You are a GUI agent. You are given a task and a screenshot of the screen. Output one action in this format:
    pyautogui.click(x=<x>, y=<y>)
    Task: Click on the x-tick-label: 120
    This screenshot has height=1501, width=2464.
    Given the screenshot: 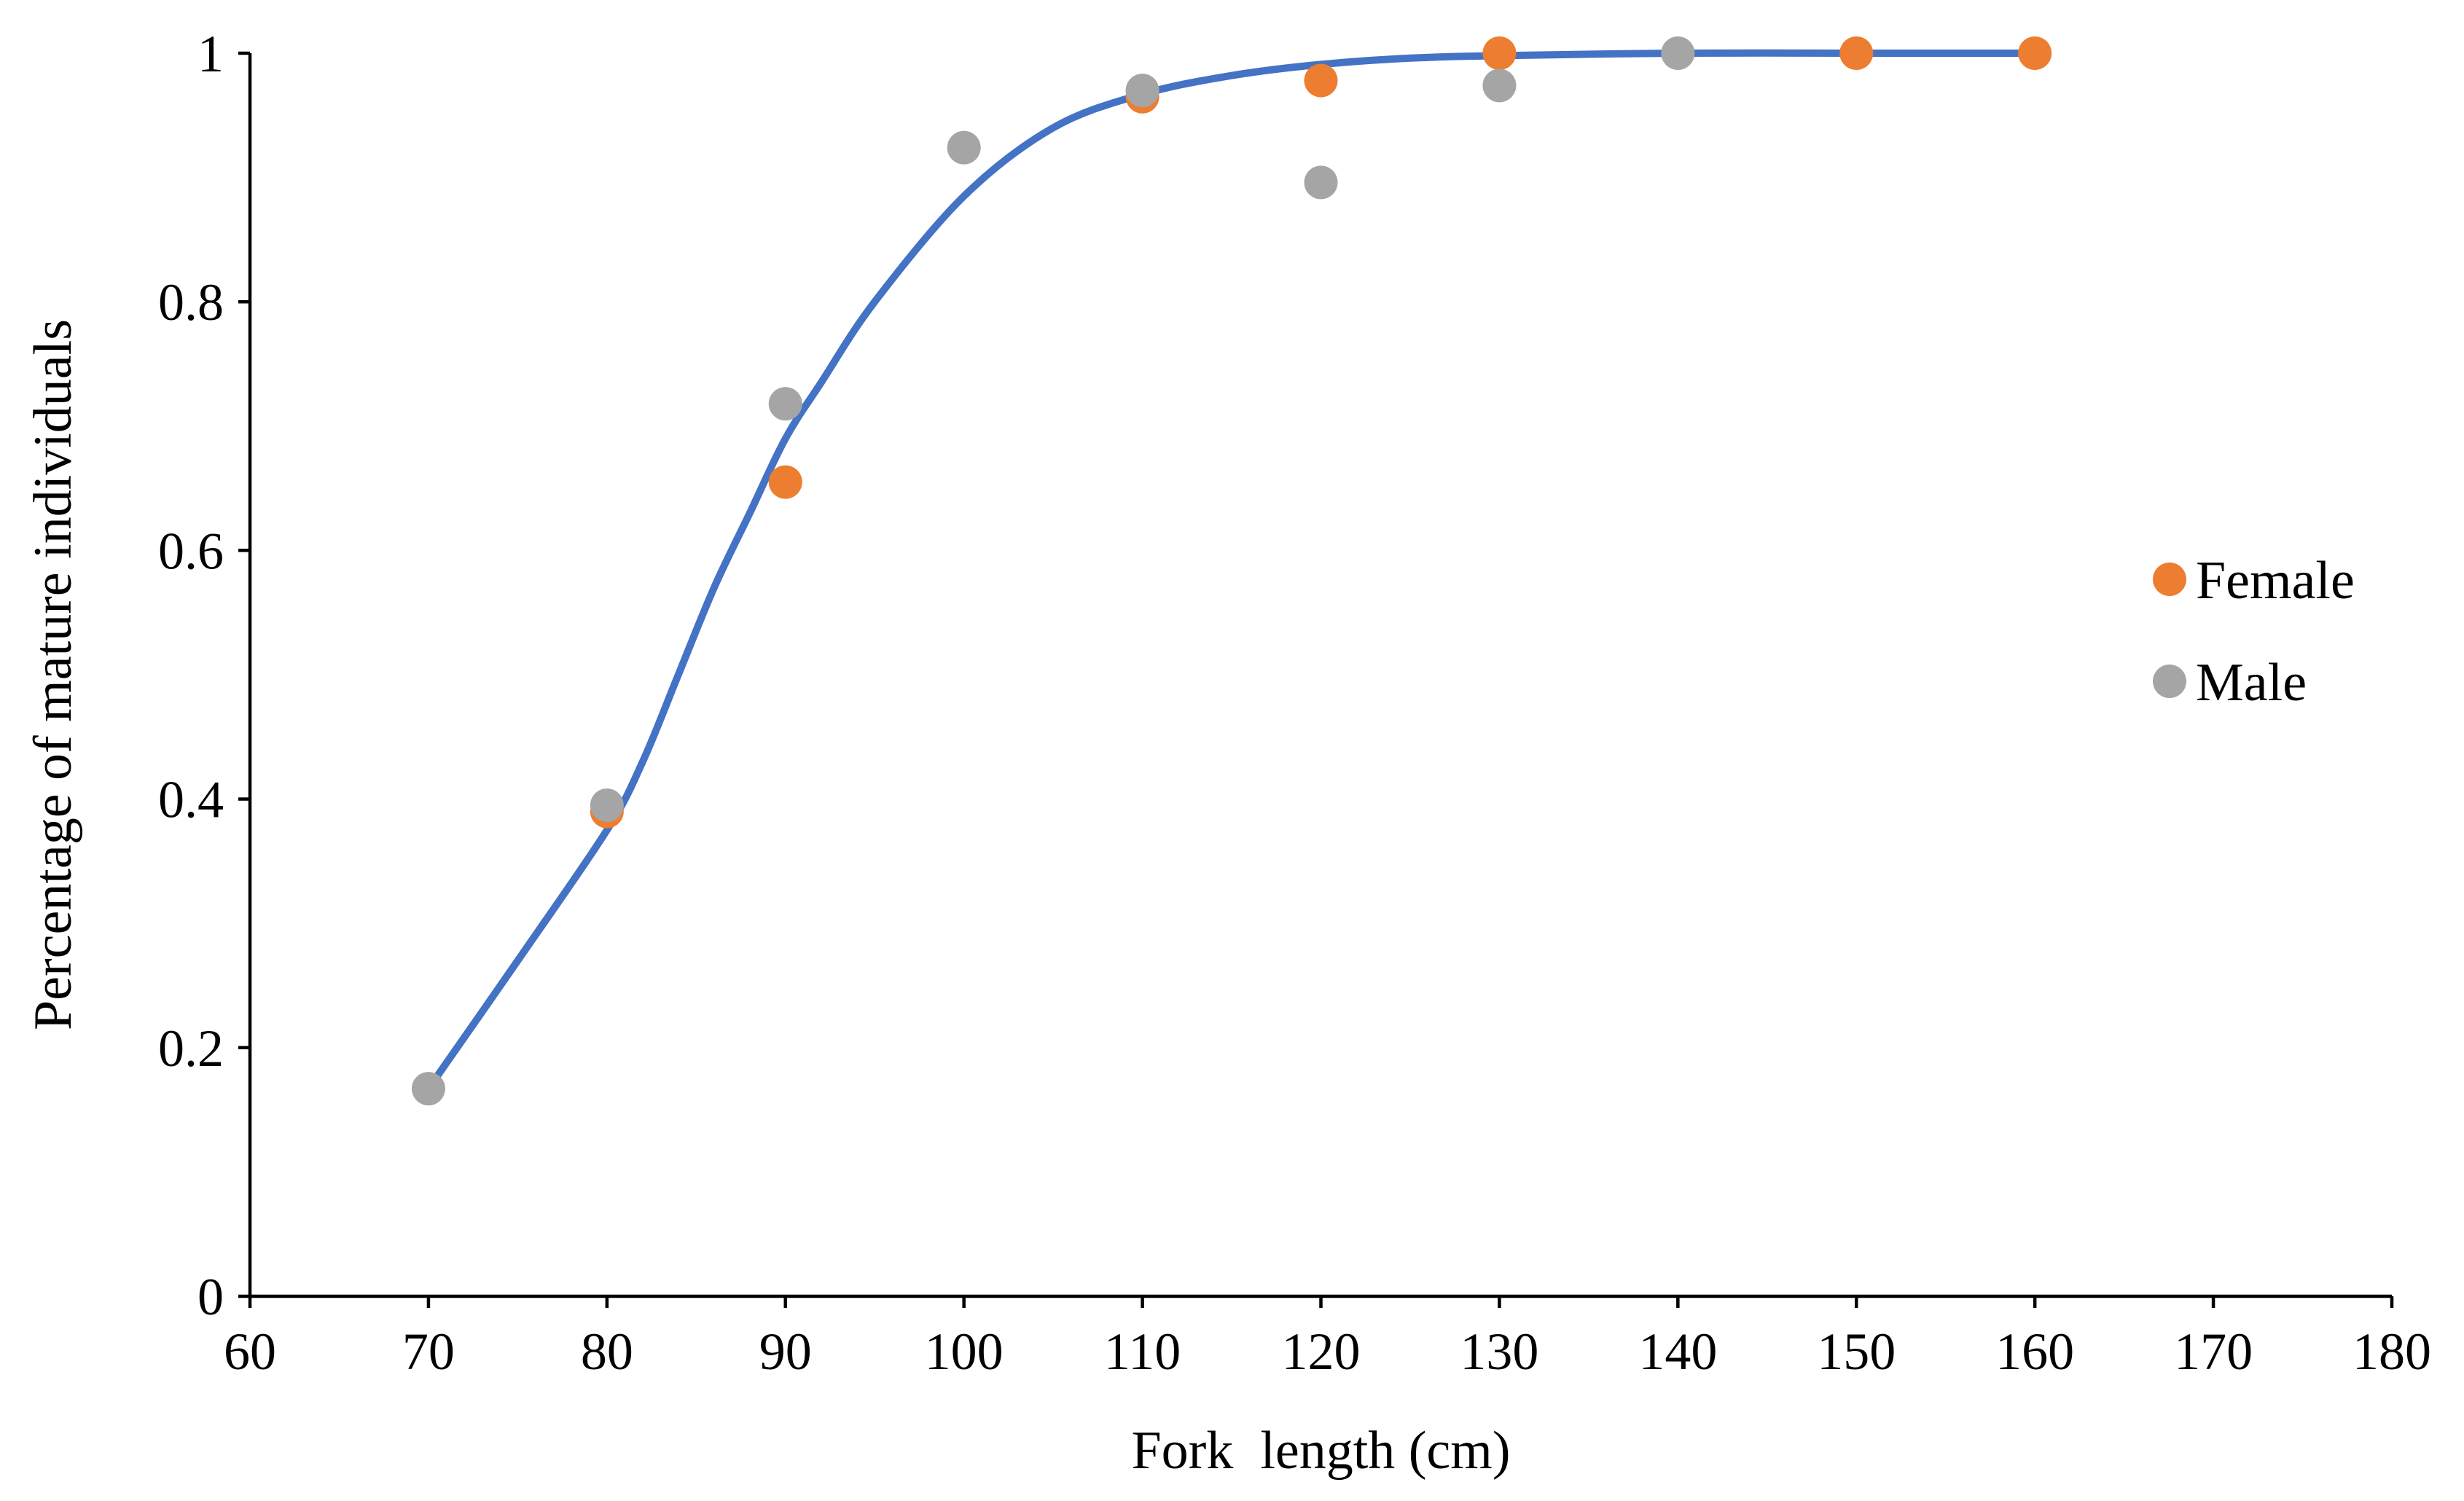 What is the action you would take?
    pyautogui.click(x=1321, y=1351)
    